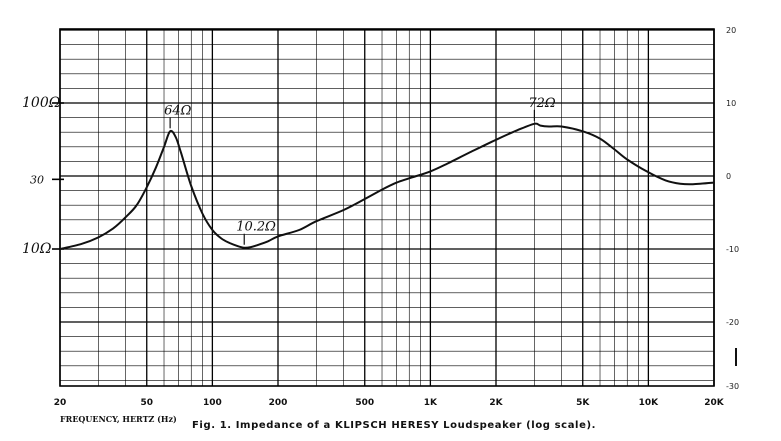 The image size is (781, 441). Describe the element at coordinates (37, 179) in the screenshot. I see `left-tick-label: 30` at that location.